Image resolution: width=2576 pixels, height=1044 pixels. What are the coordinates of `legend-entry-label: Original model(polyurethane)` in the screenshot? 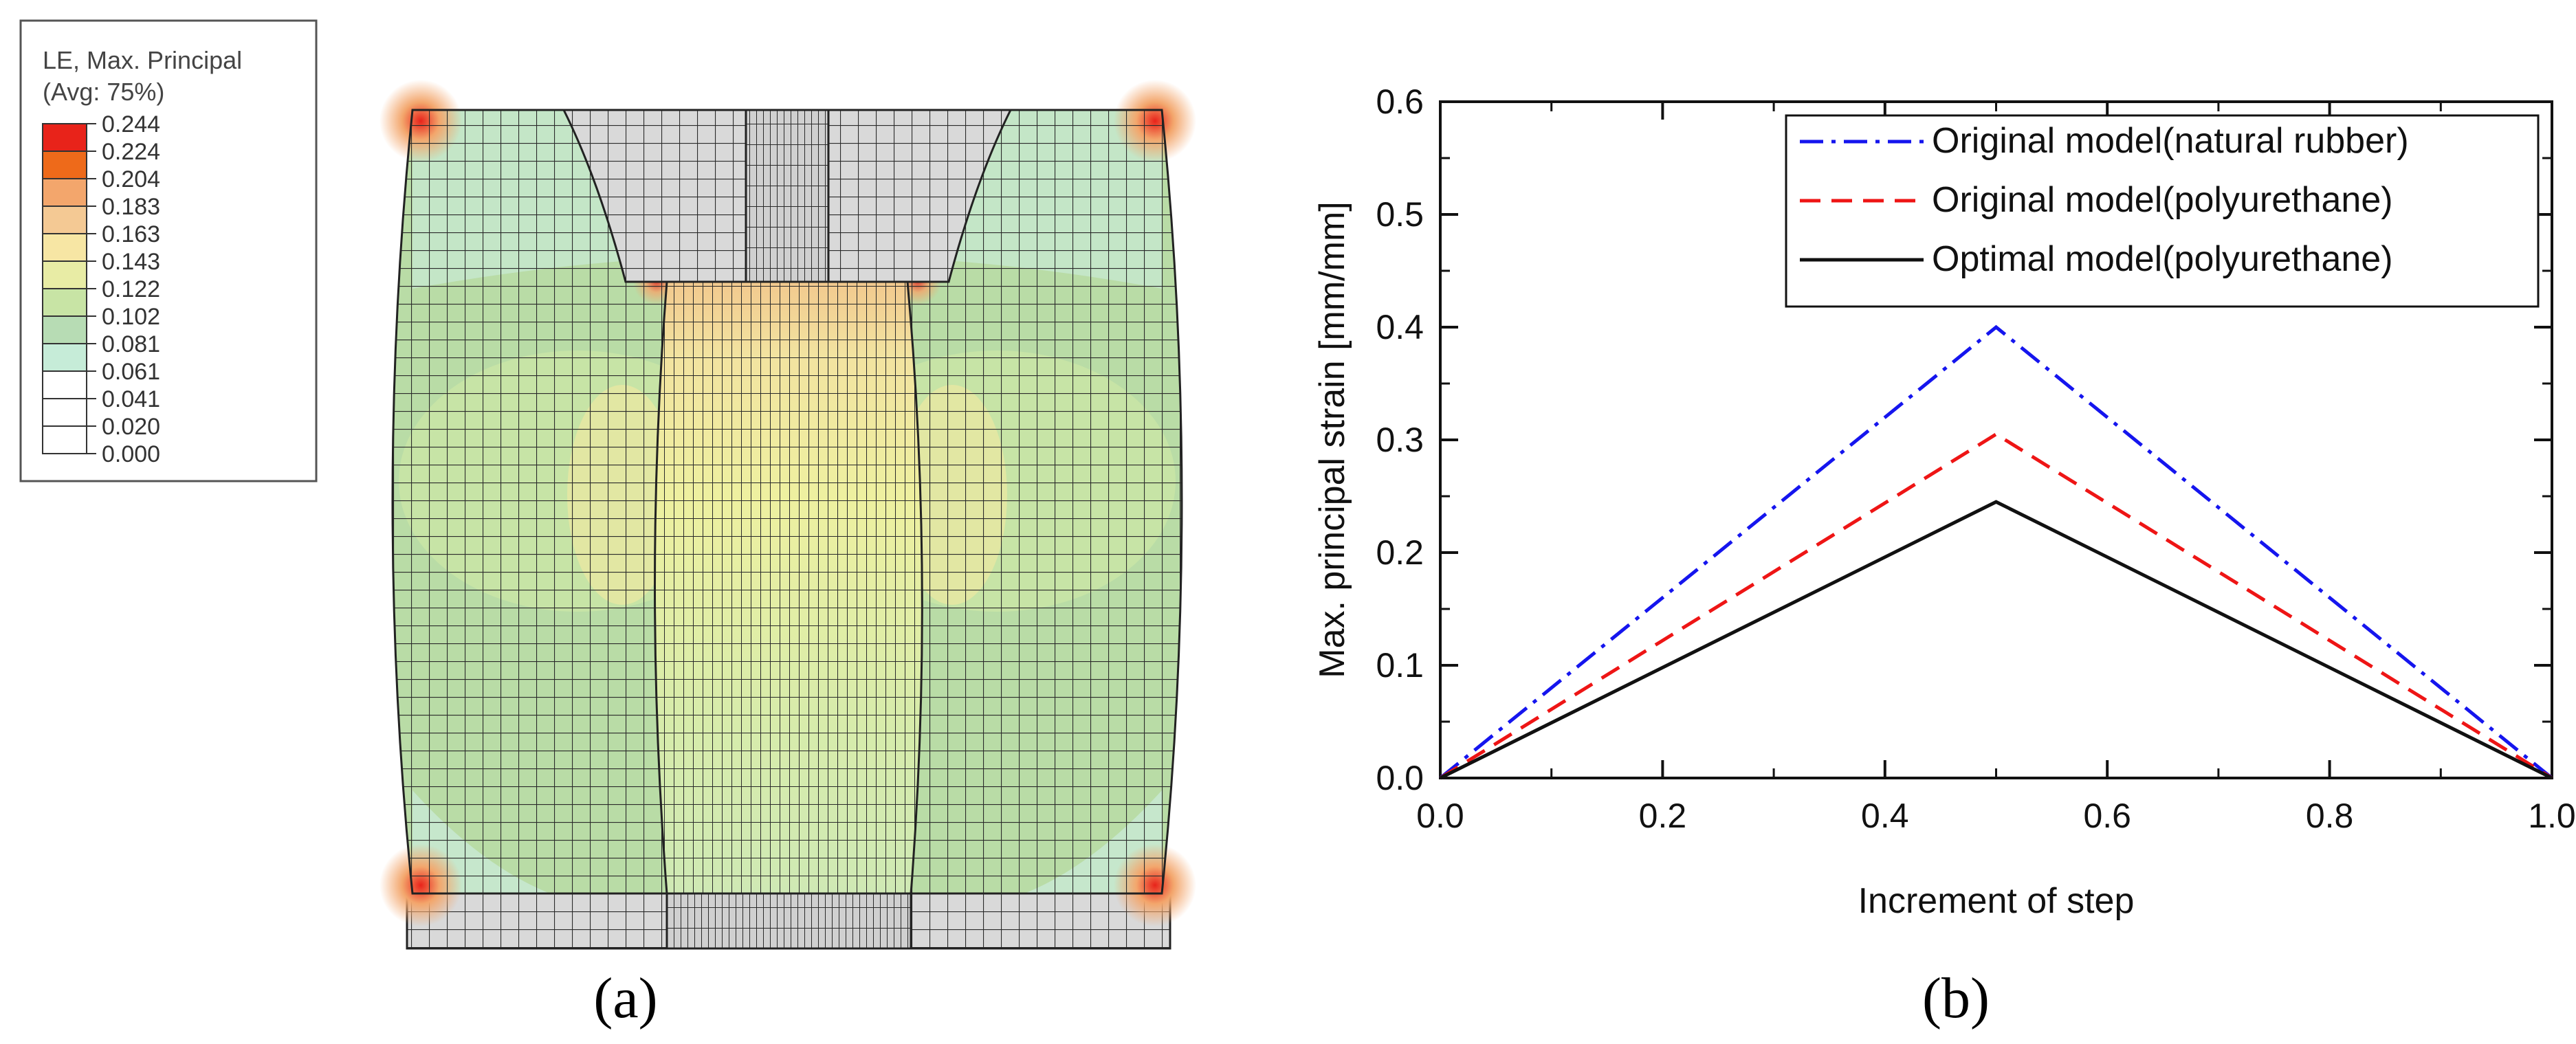 It's located at (2162, 200).